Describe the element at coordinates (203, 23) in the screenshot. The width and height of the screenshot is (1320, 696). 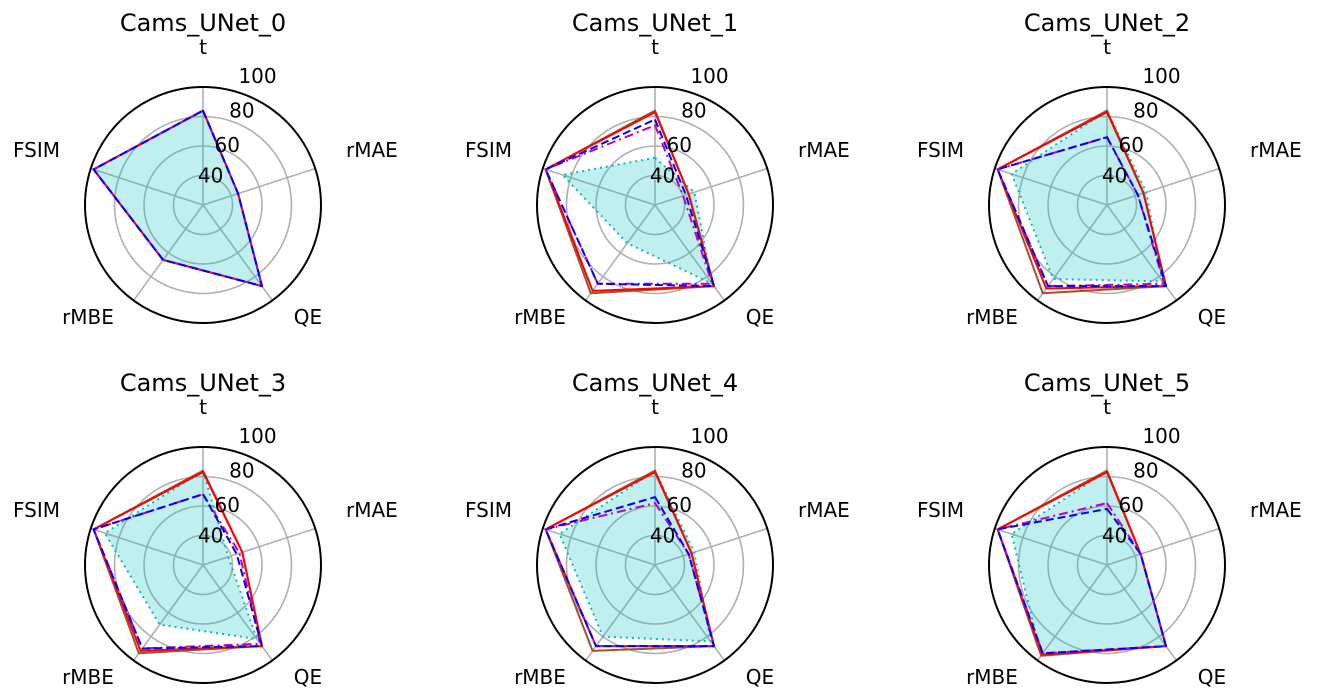
I see `chart-title: Cams_UNet_0` at that location.